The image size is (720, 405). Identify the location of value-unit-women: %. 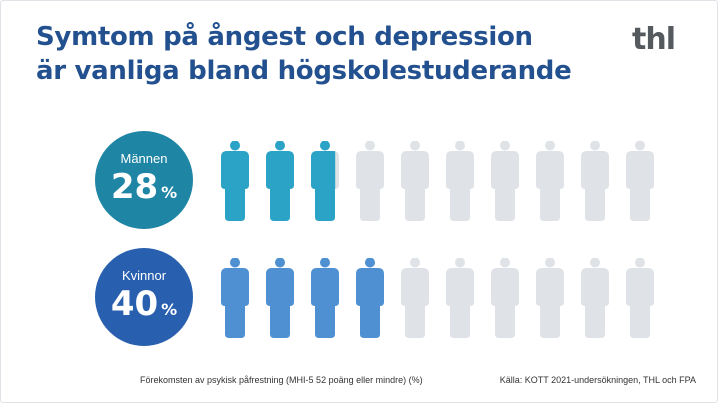
(169, 309).